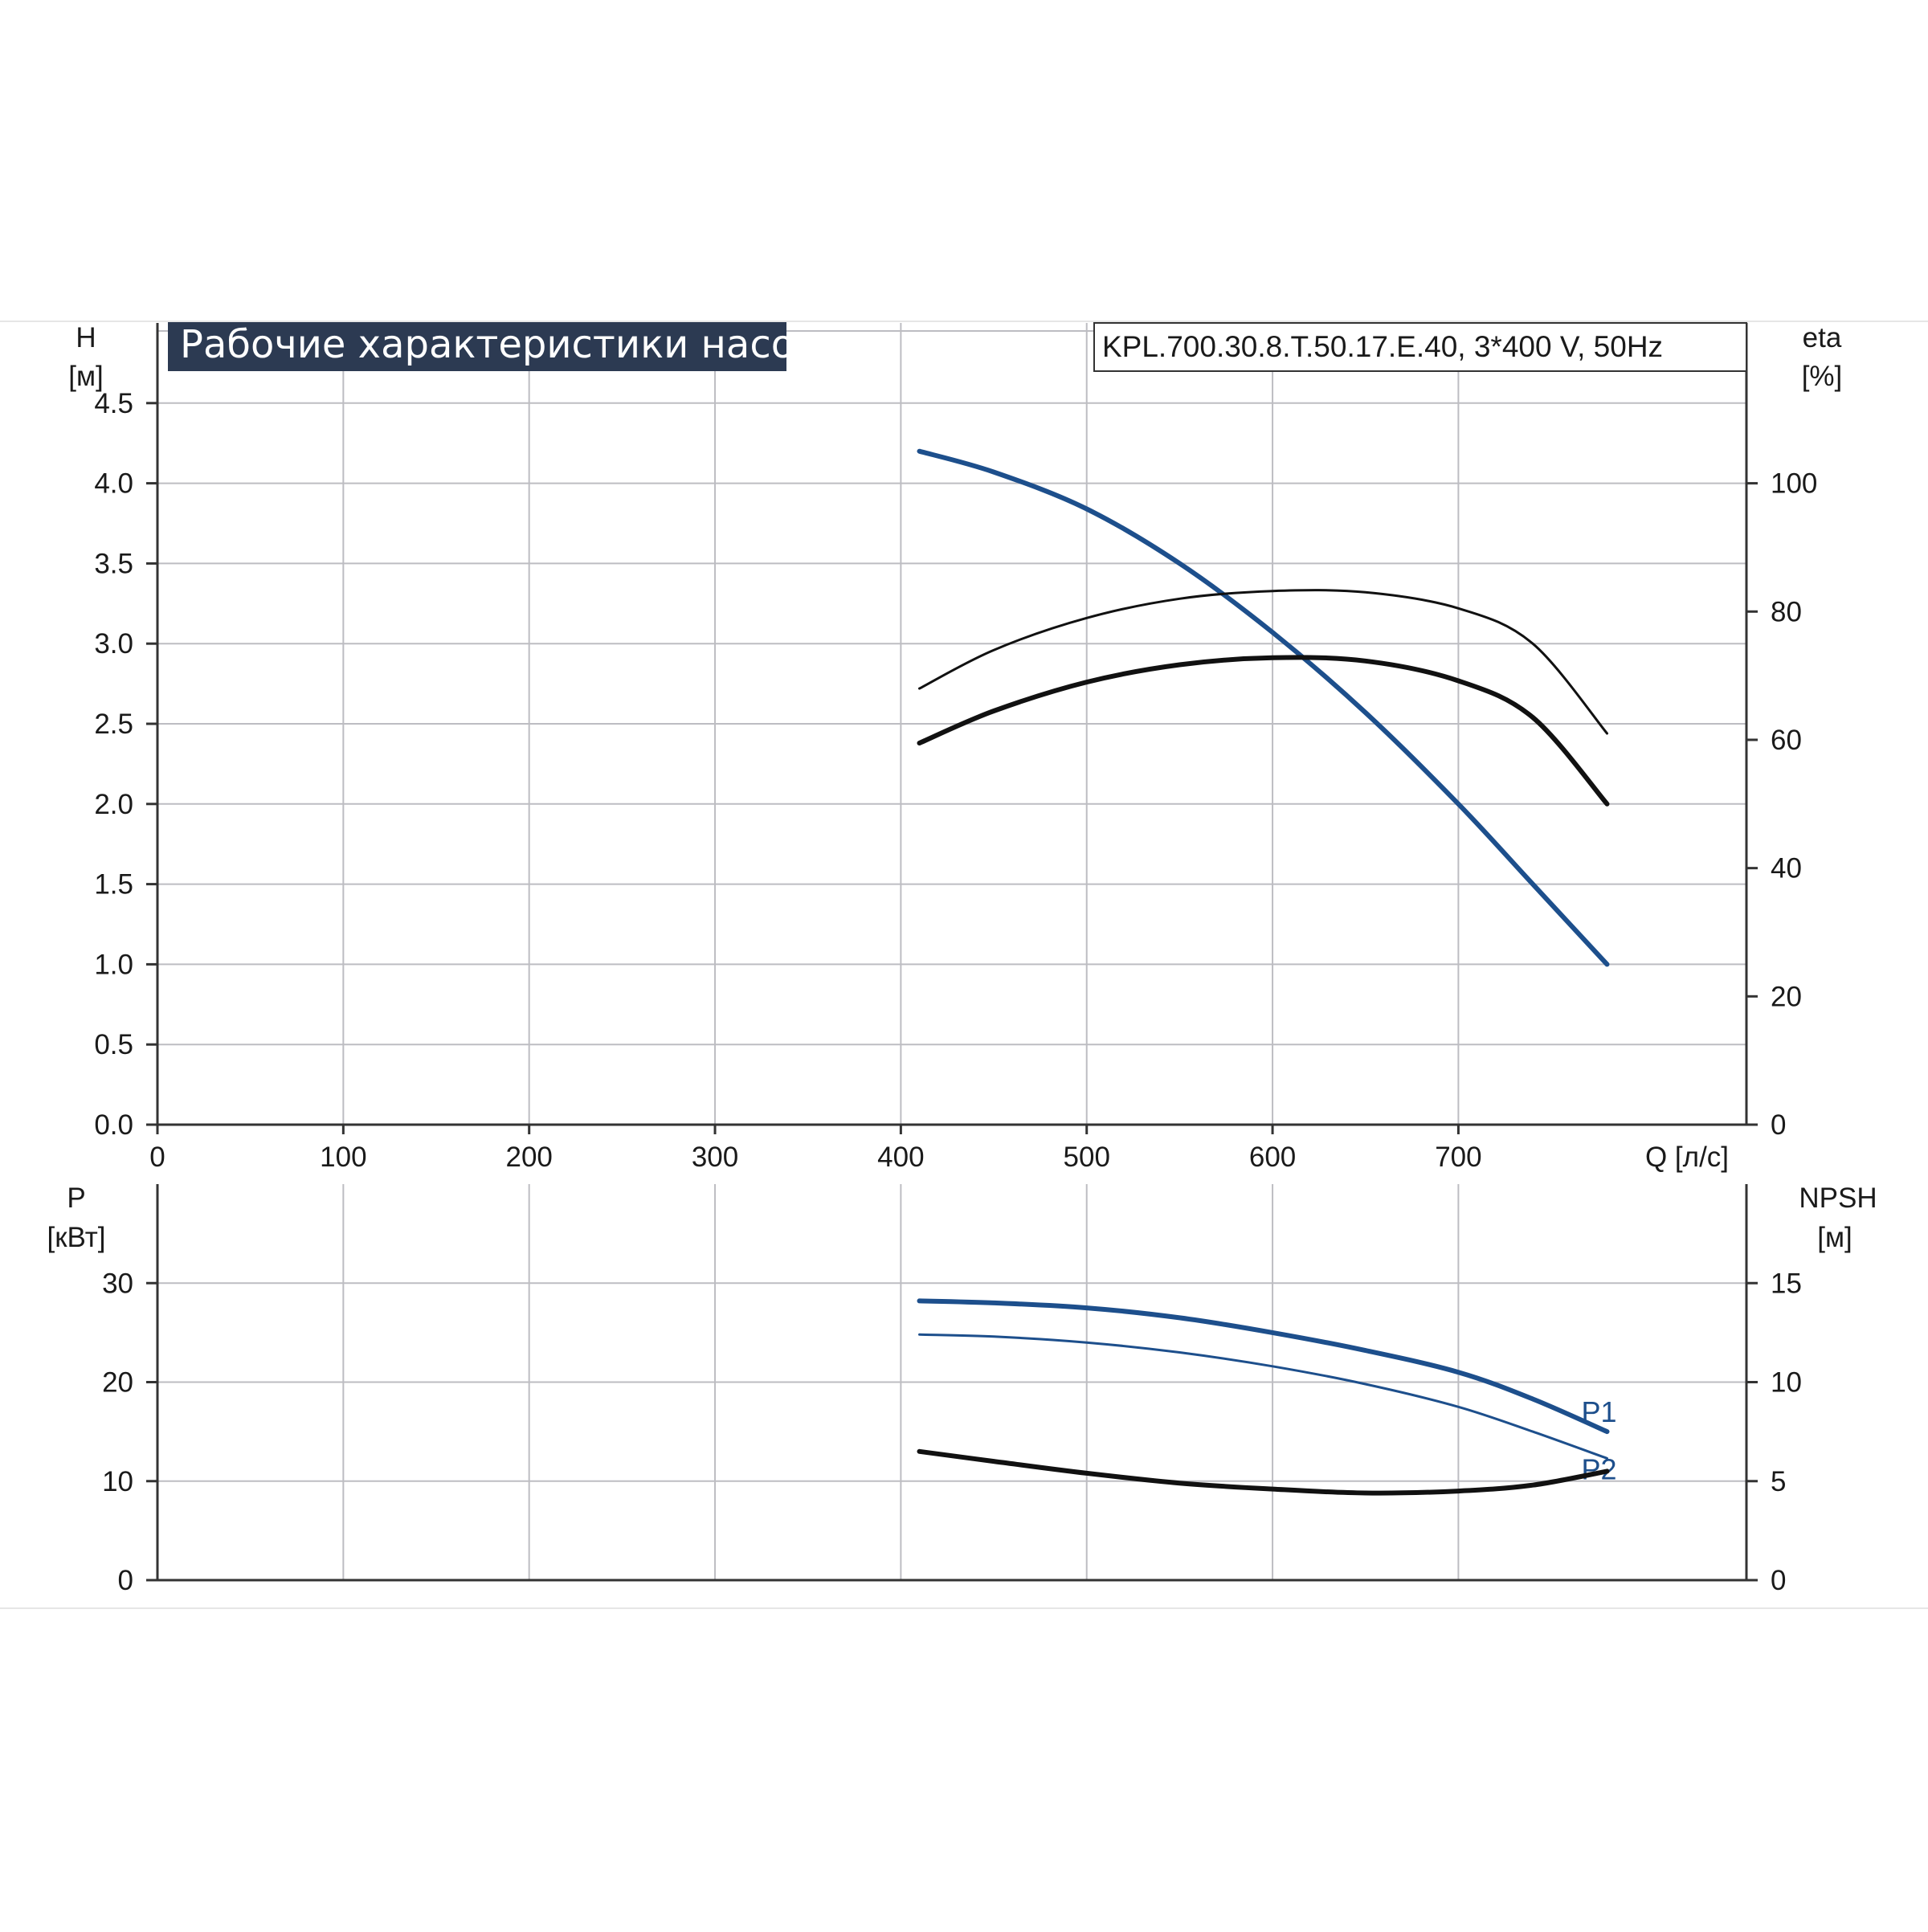 This screenshot has width=1928, height=1932. What do you see at coordinates (343, 1157) in the screenshot?
I see `top-x-tick-label: 100` at bounding box center [343, 1157].